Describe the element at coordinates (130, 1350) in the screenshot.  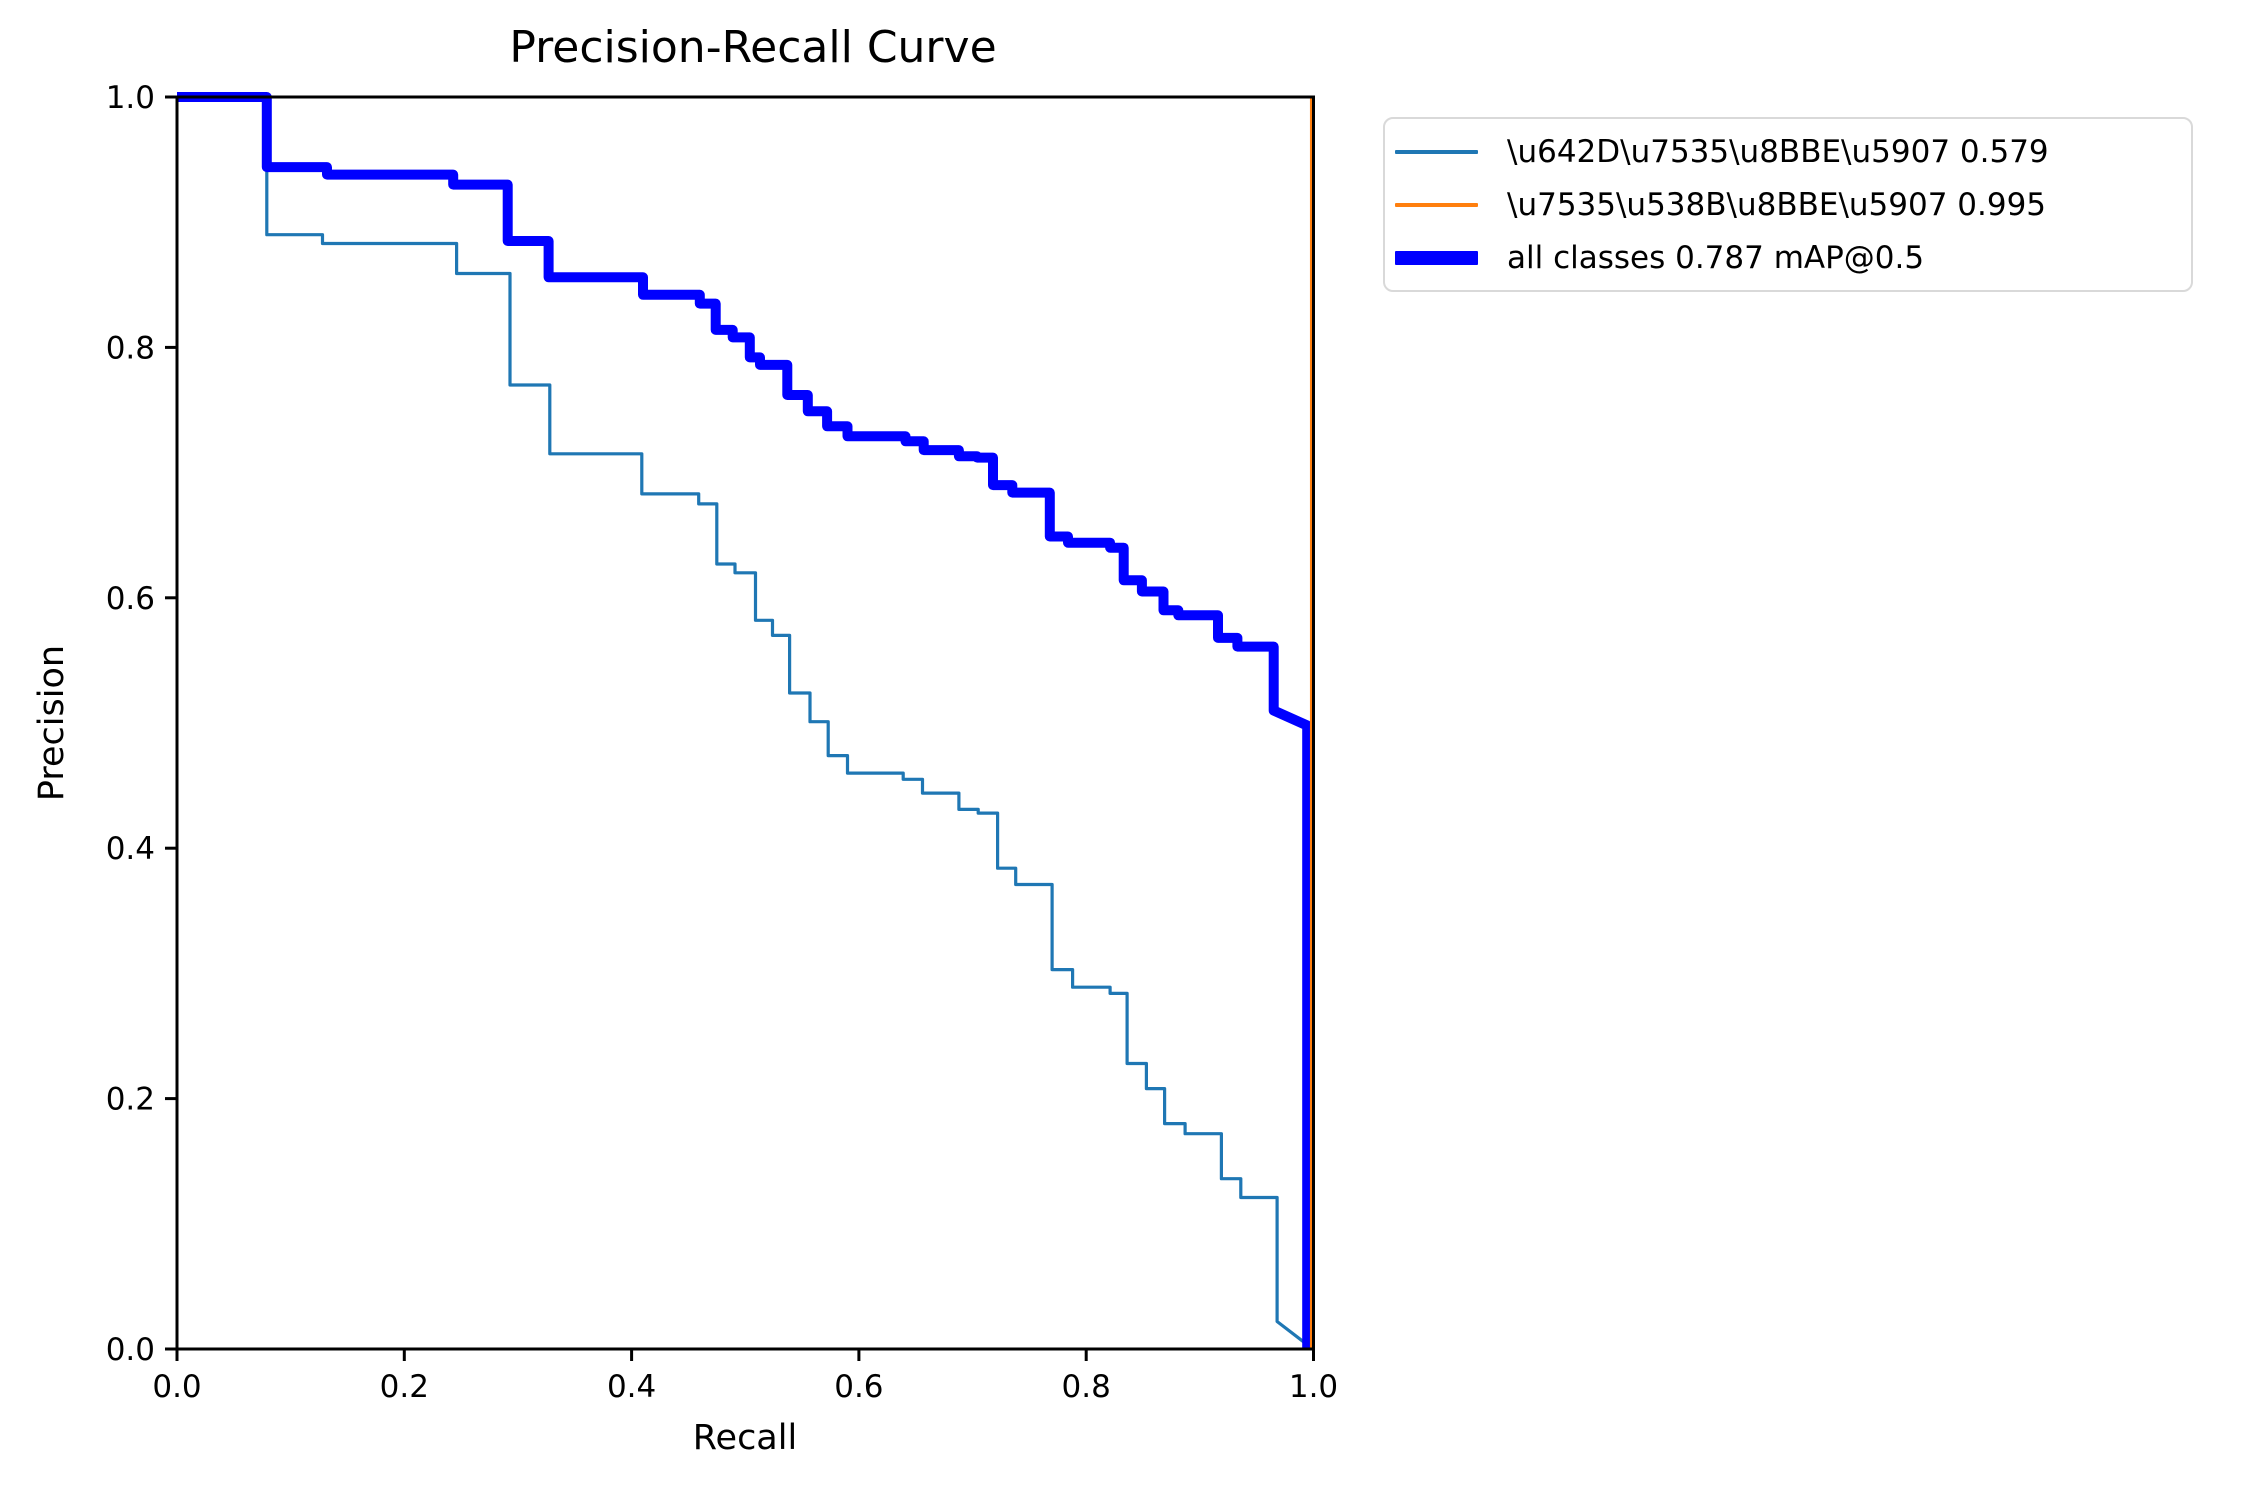
I see `y-tick-label: 0.0` at that location.